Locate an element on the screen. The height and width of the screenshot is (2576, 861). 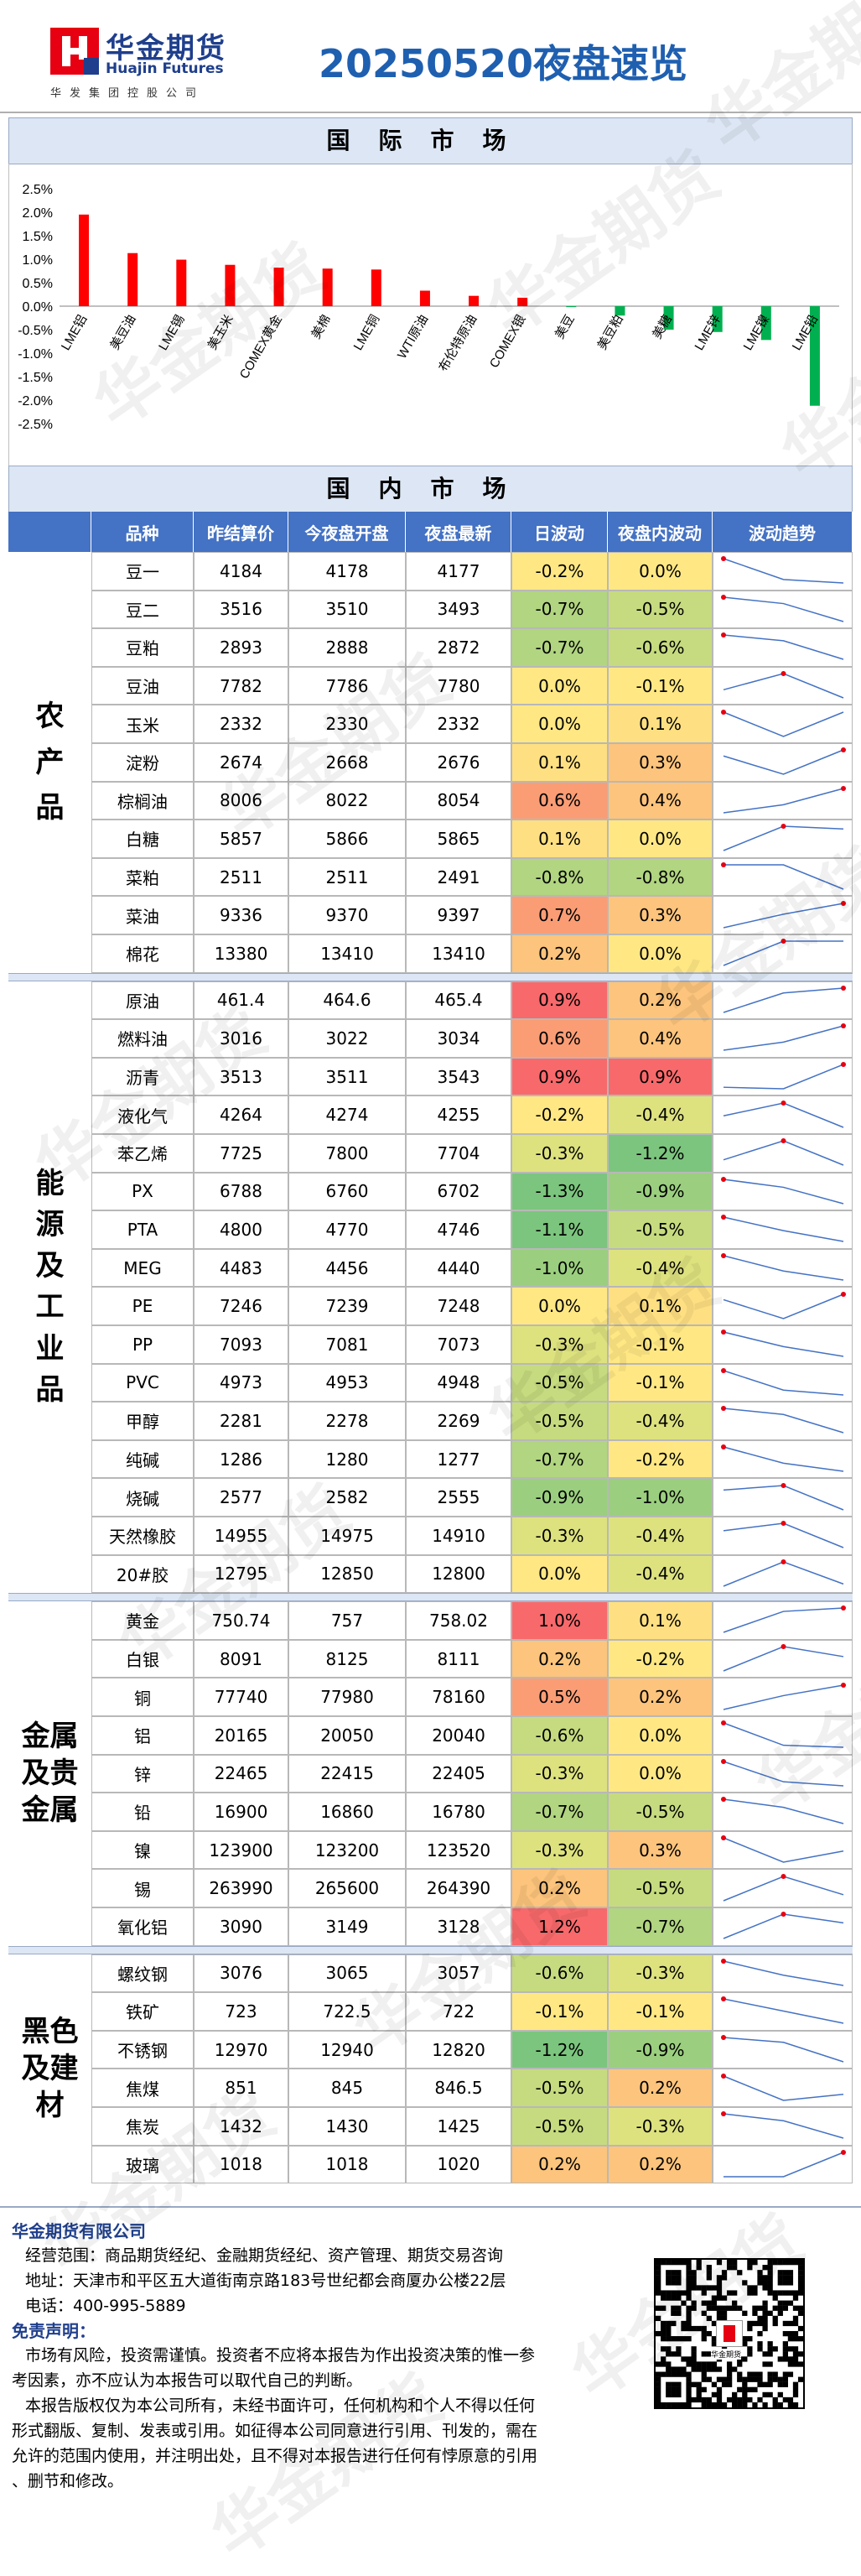
daily-change: -0.2% is located at coordinates (559, 571).